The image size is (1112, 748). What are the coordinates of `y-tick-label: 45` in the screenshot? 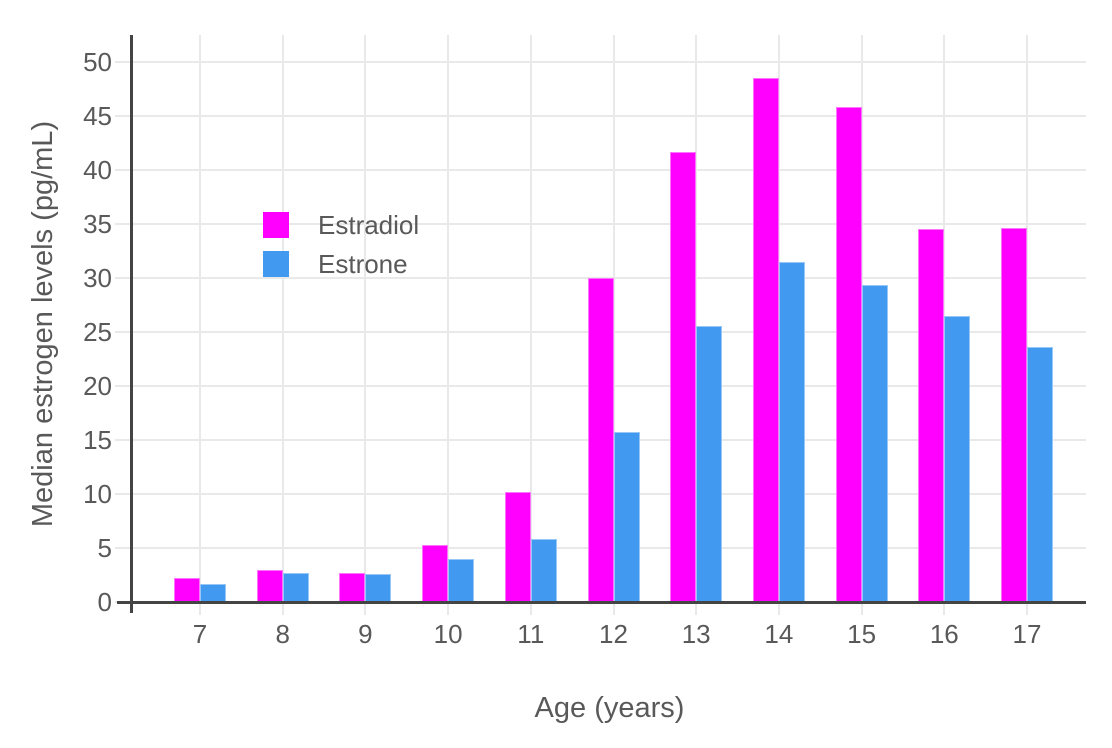 It's located at (97, 115).